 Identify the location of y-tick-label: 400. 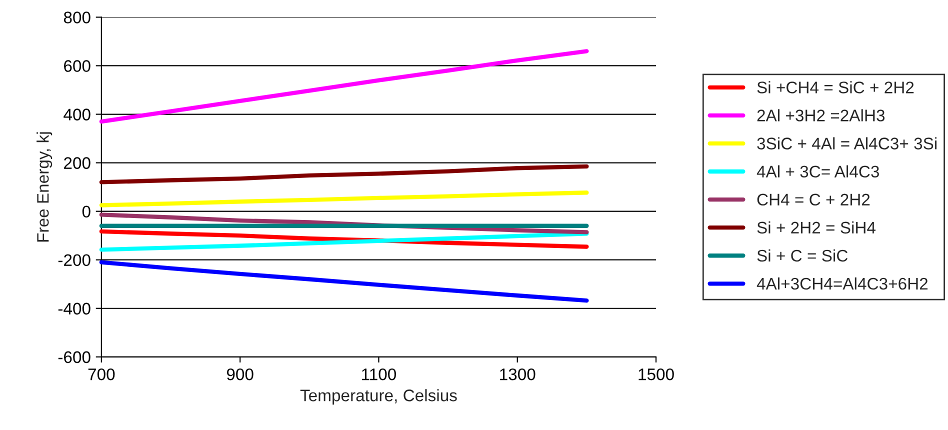
(77, 114).